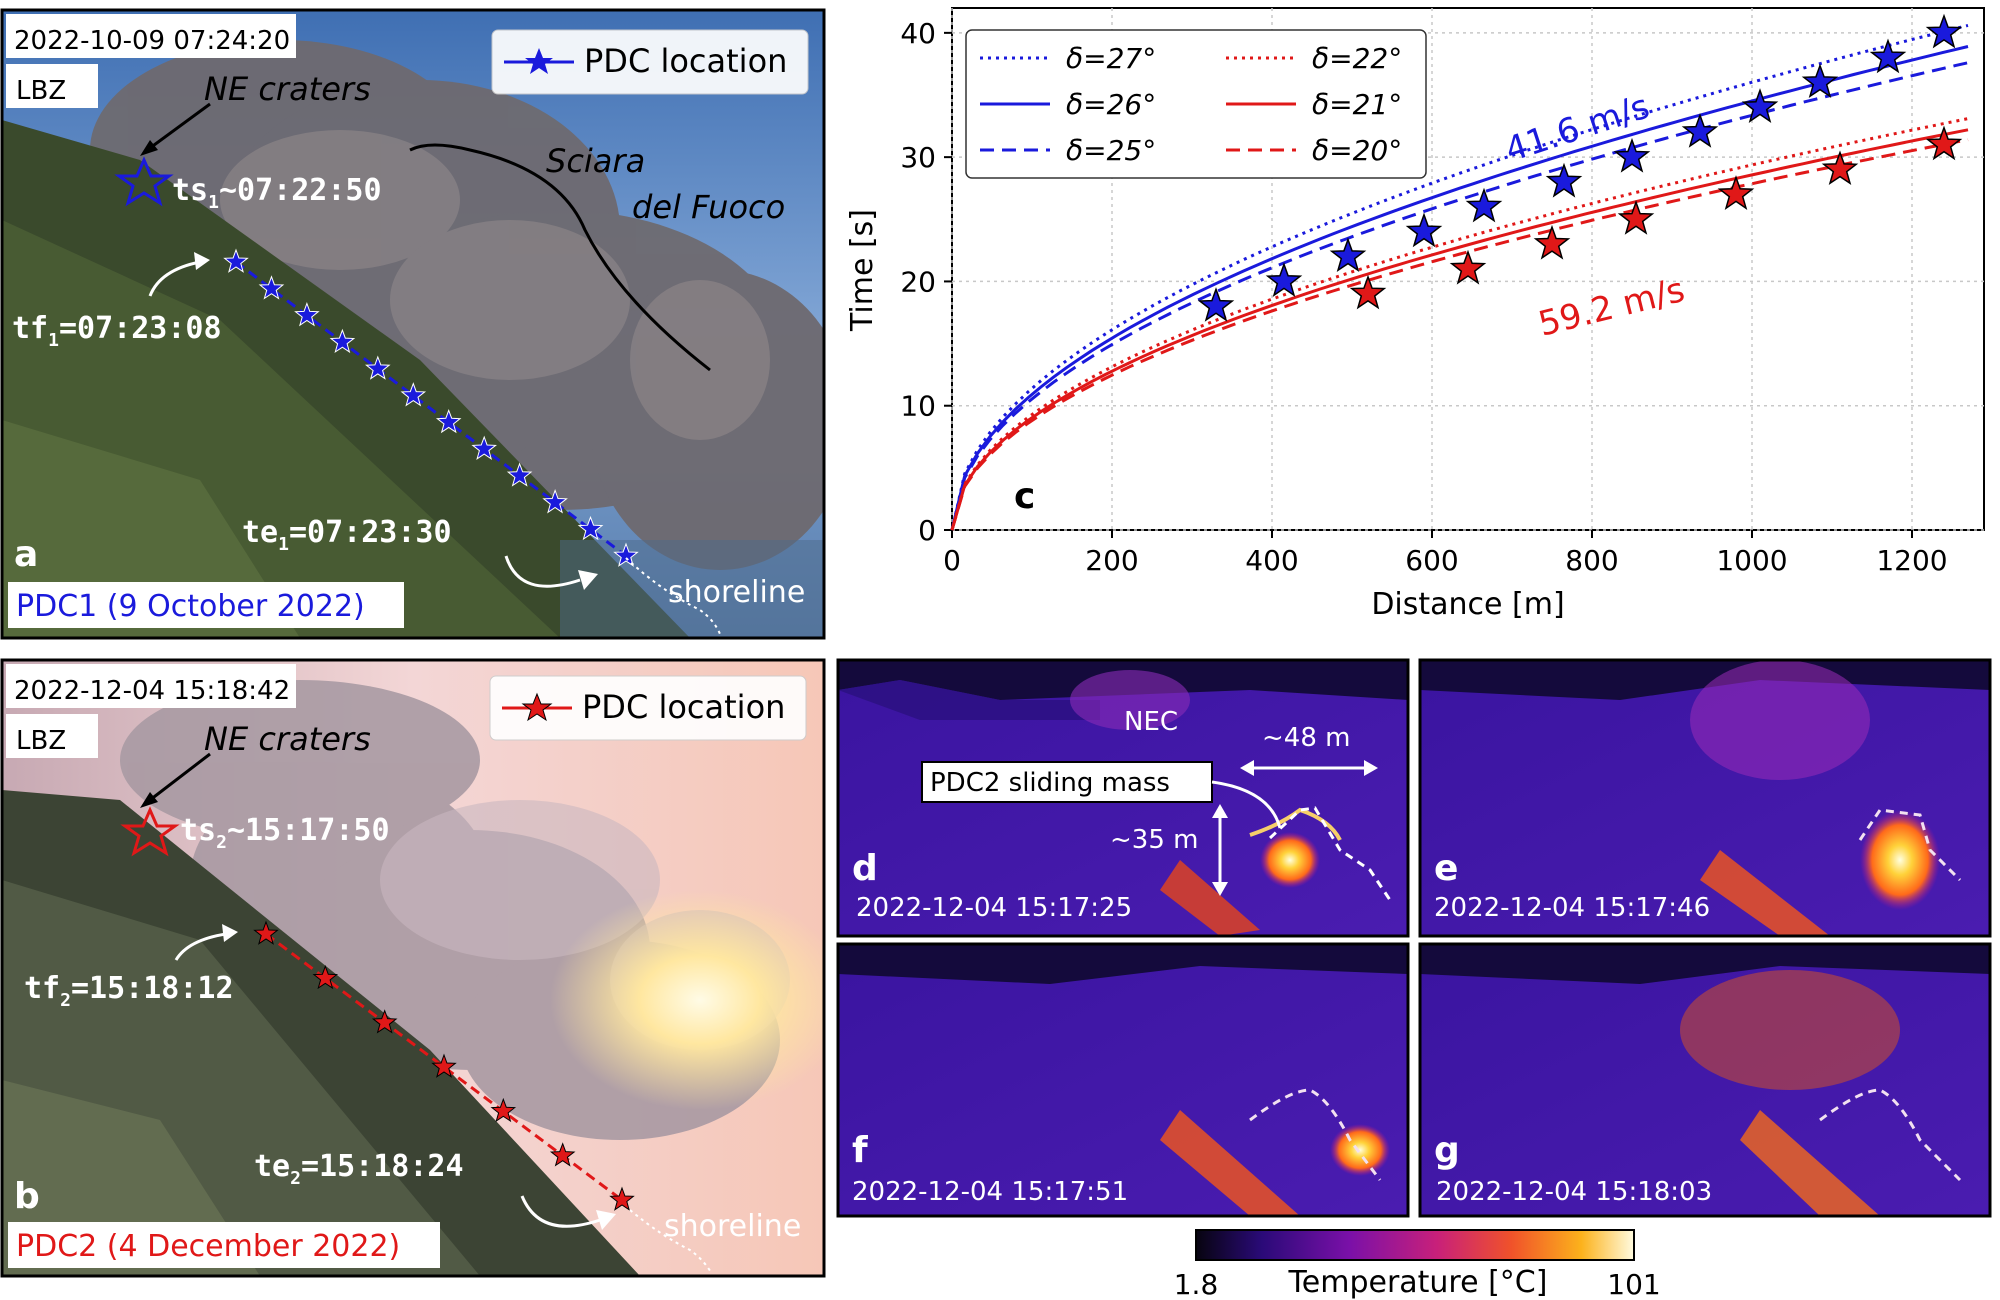 This screenshot has width=2000, height=1300. What do you see at coordinates (865, 868) in the screenshot?
I see `frame-d-letter: d` at bounding box center [865, 868].